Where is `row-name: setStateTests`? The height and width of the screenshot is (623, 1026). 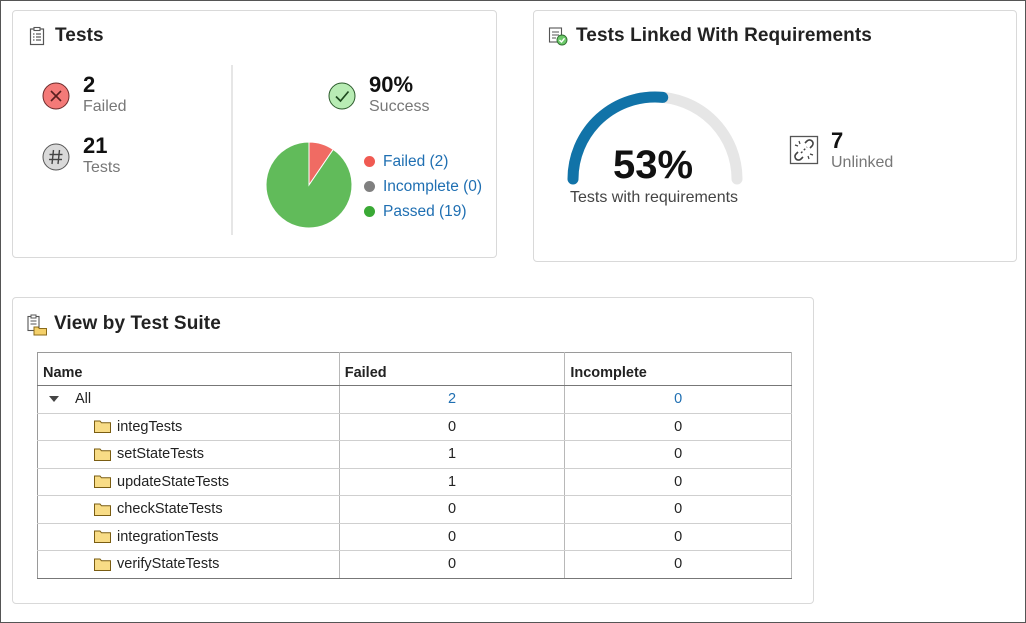
row-name: setStateTests is located at coordinates (161, 454).